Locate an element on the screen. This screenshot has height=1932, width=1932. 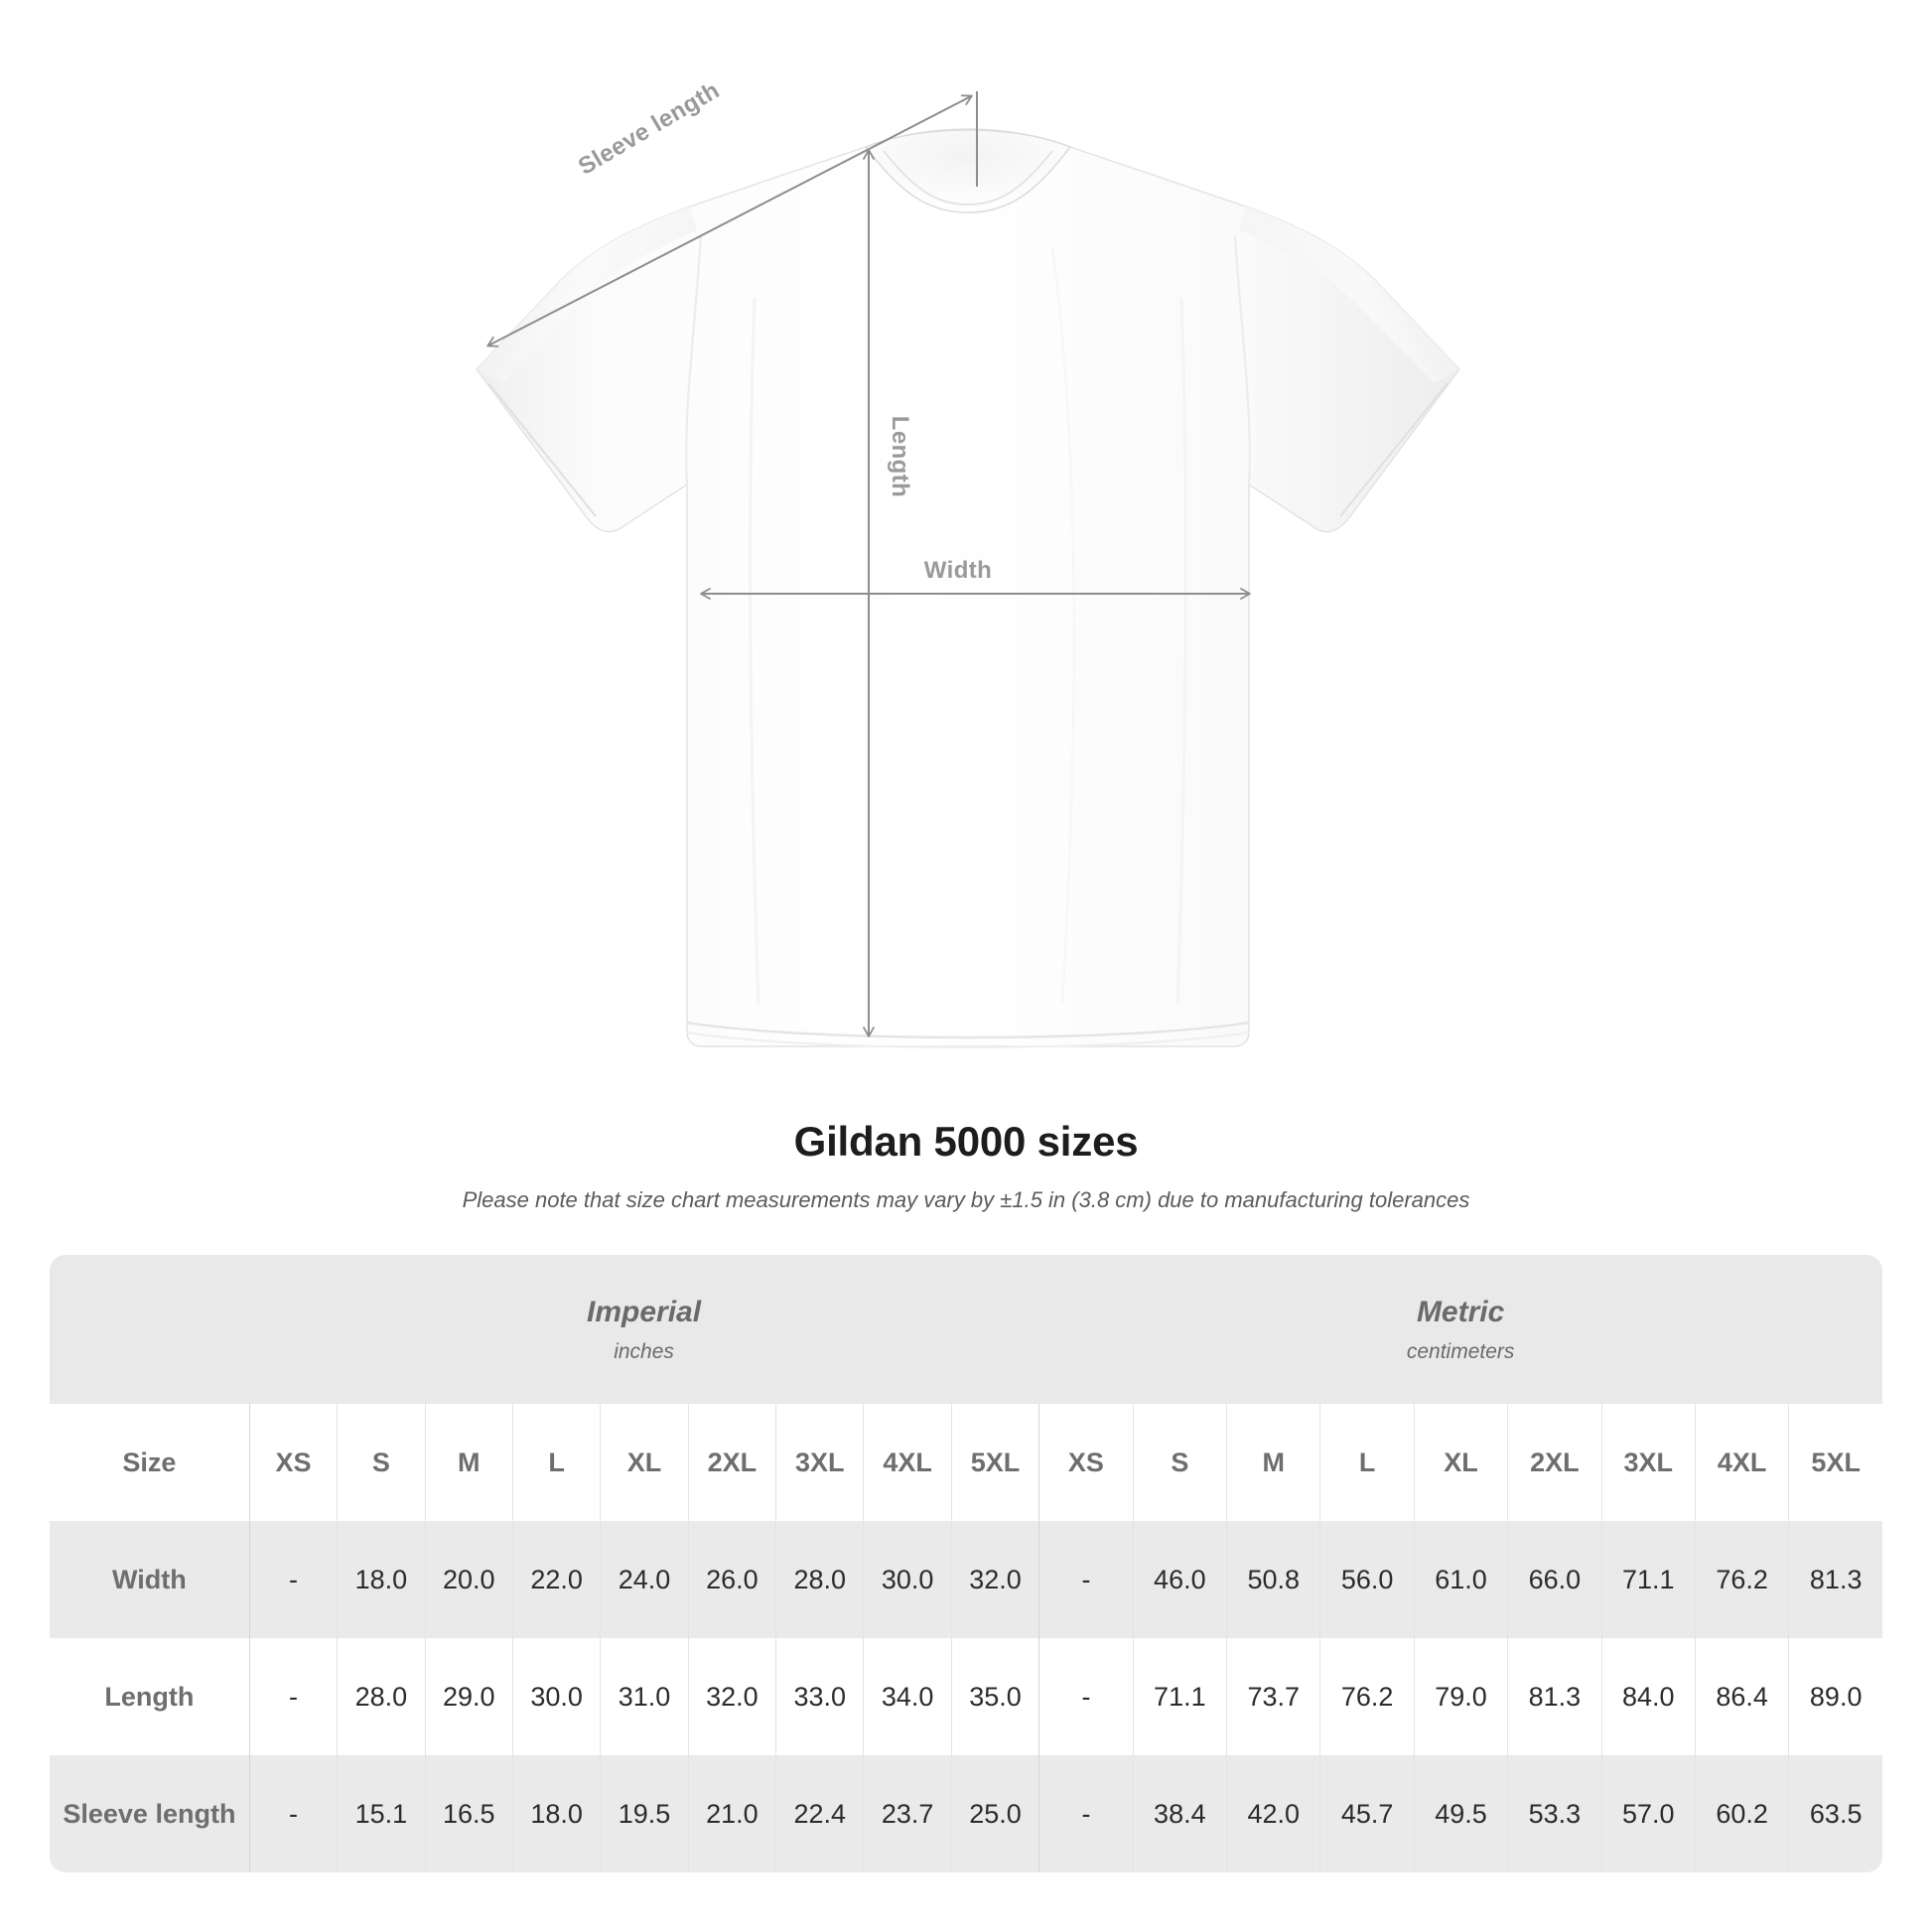
cell-width-imperial-m: 20.0 is located at coordinates (468, 1579).